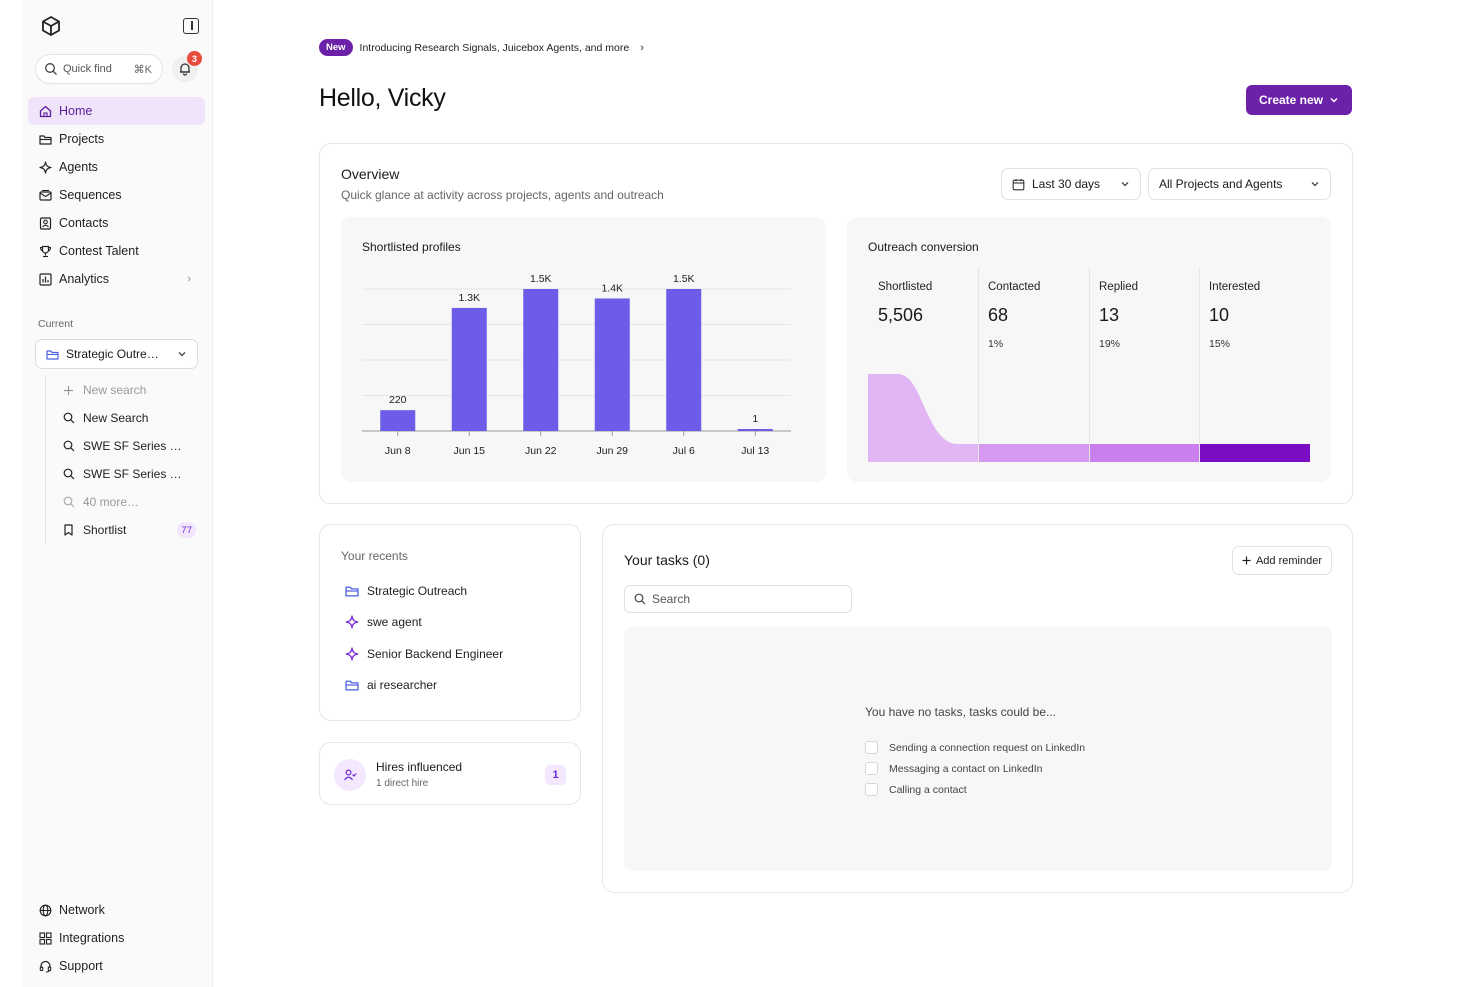 The height and width of the screenshot is (987, 1480). Describe the element at coordinates (185, 69) in the screenshot. I see `bell-icon` at that location.